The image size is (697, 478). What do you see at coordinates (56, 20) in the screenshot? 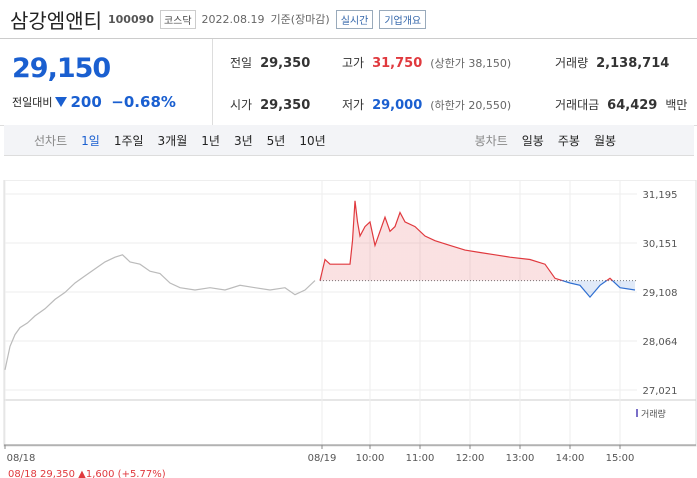
I see `stock-name: 삼강엠앤티` at bounding box center [56, 20].